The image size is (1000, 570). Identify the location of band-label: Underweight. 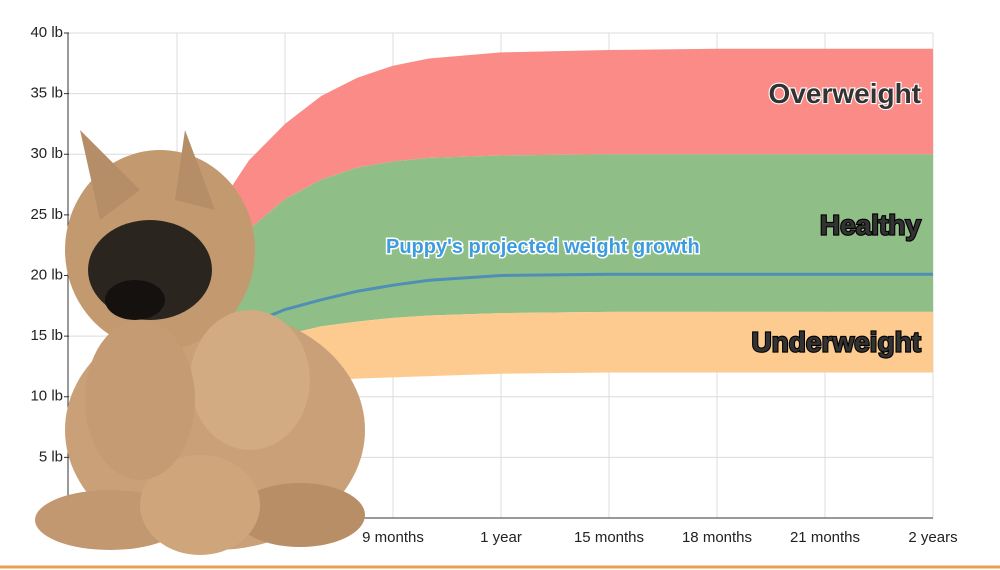
(836, 342).